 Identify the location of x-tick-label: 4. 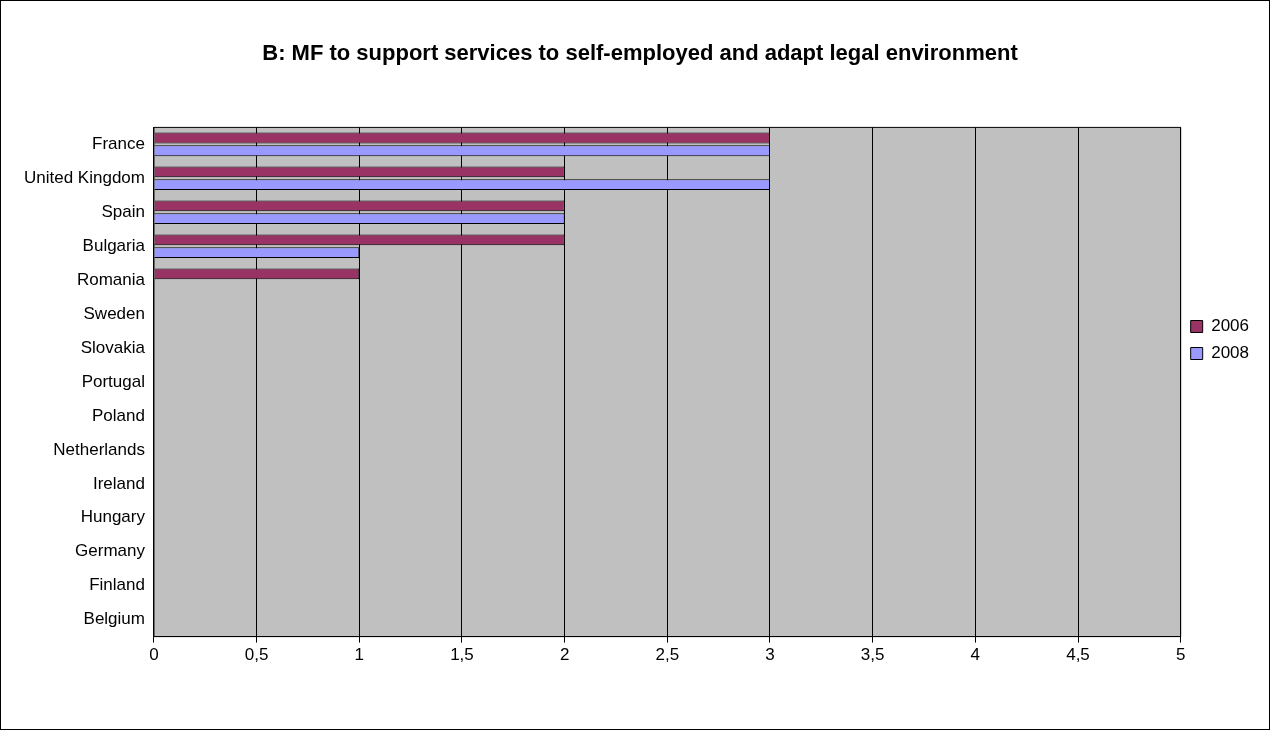
(975, 655).